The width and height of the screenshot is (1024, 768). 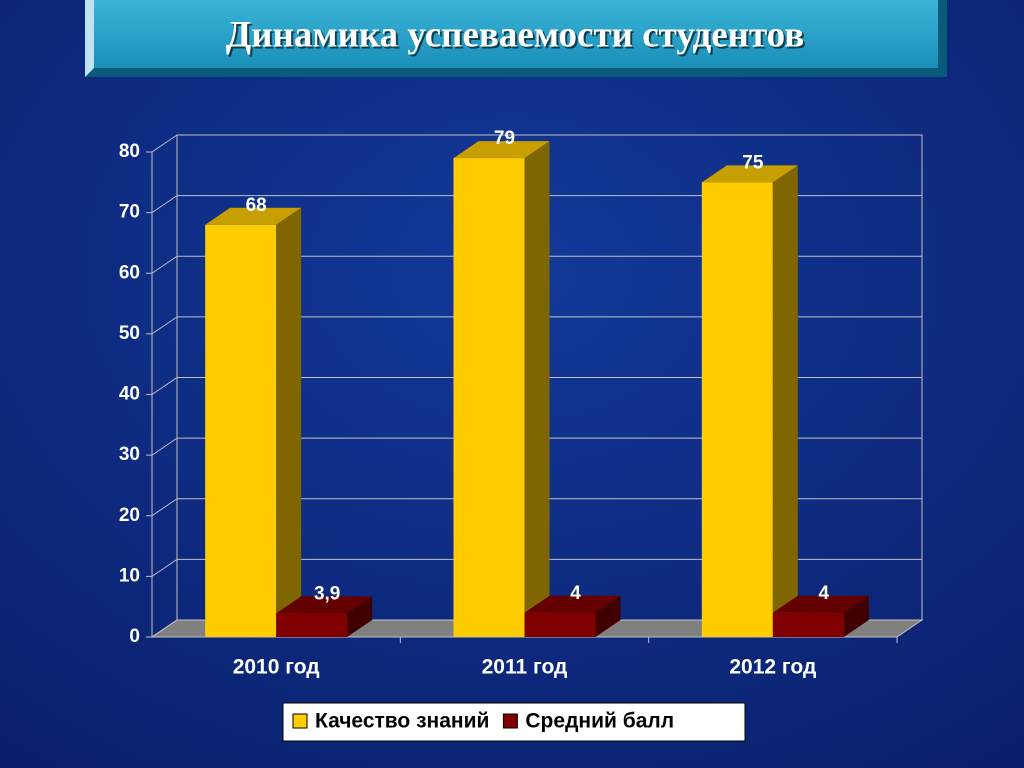 I want to click on value-label: 75, so click(x=753, y=162).